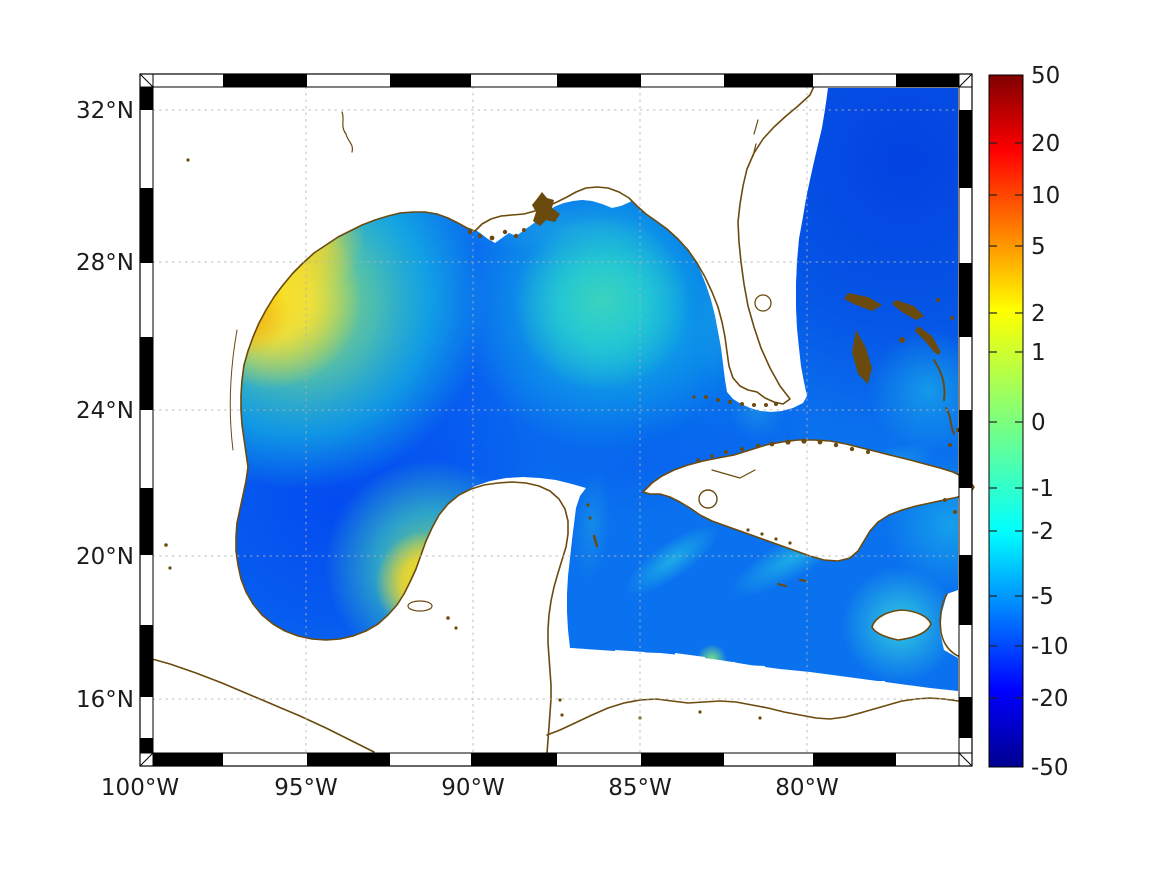 This screenshot has height=875, width=1167. I want to click on coast-hispaniola, so click(949, 625).